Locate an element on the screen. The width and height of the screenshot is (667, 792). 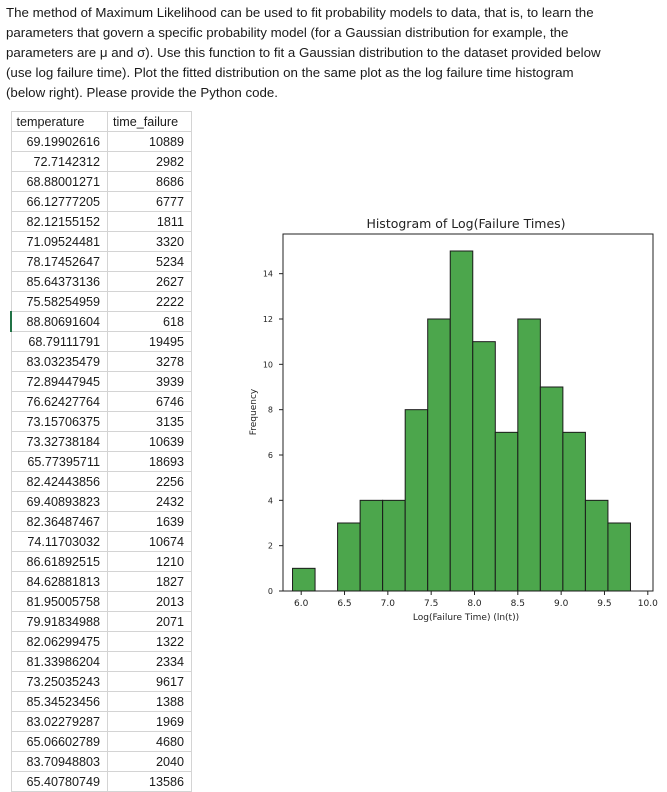
cell-temperature: 68.88001271 is located at coordinates (59, 181).